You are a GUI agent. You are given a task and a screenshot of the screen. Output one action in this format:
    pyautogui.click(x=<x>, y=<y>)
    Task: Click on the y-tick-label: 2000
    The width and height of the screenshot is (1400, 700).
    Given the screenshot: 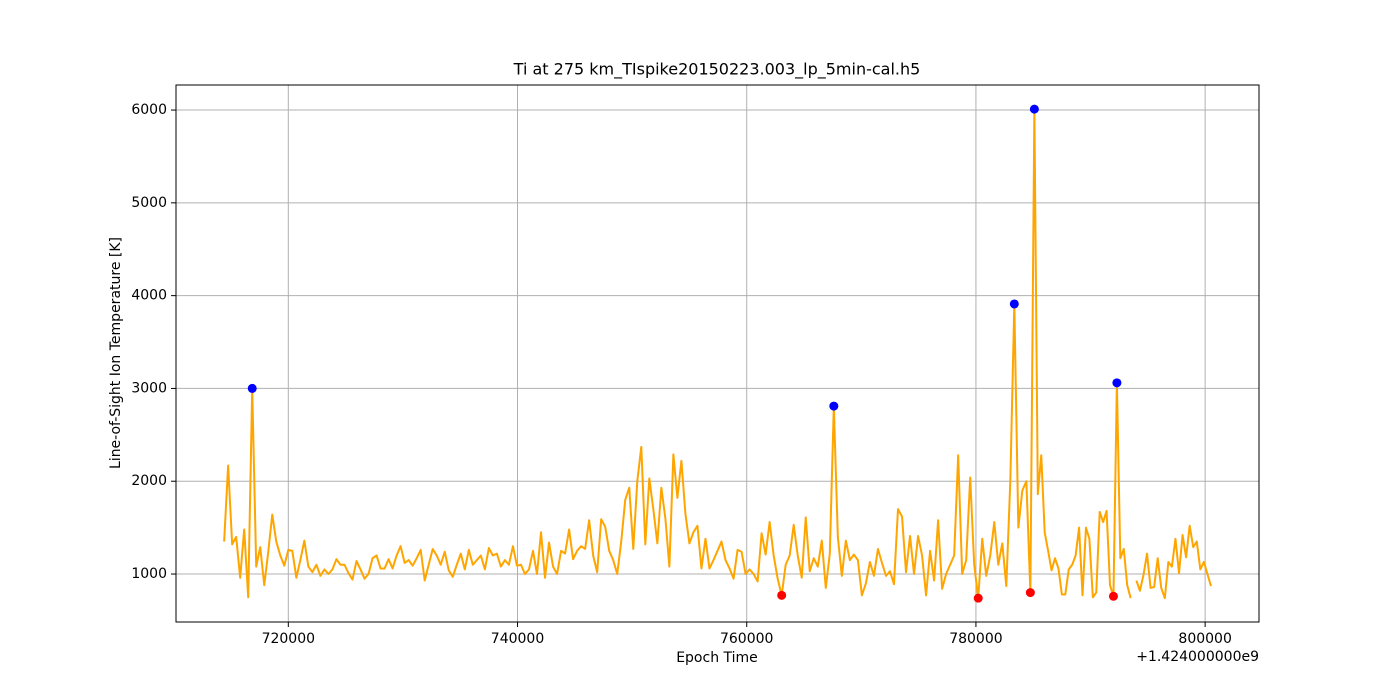 What is the action you would take?
    pyautogui.click(x=149, y=481)
    